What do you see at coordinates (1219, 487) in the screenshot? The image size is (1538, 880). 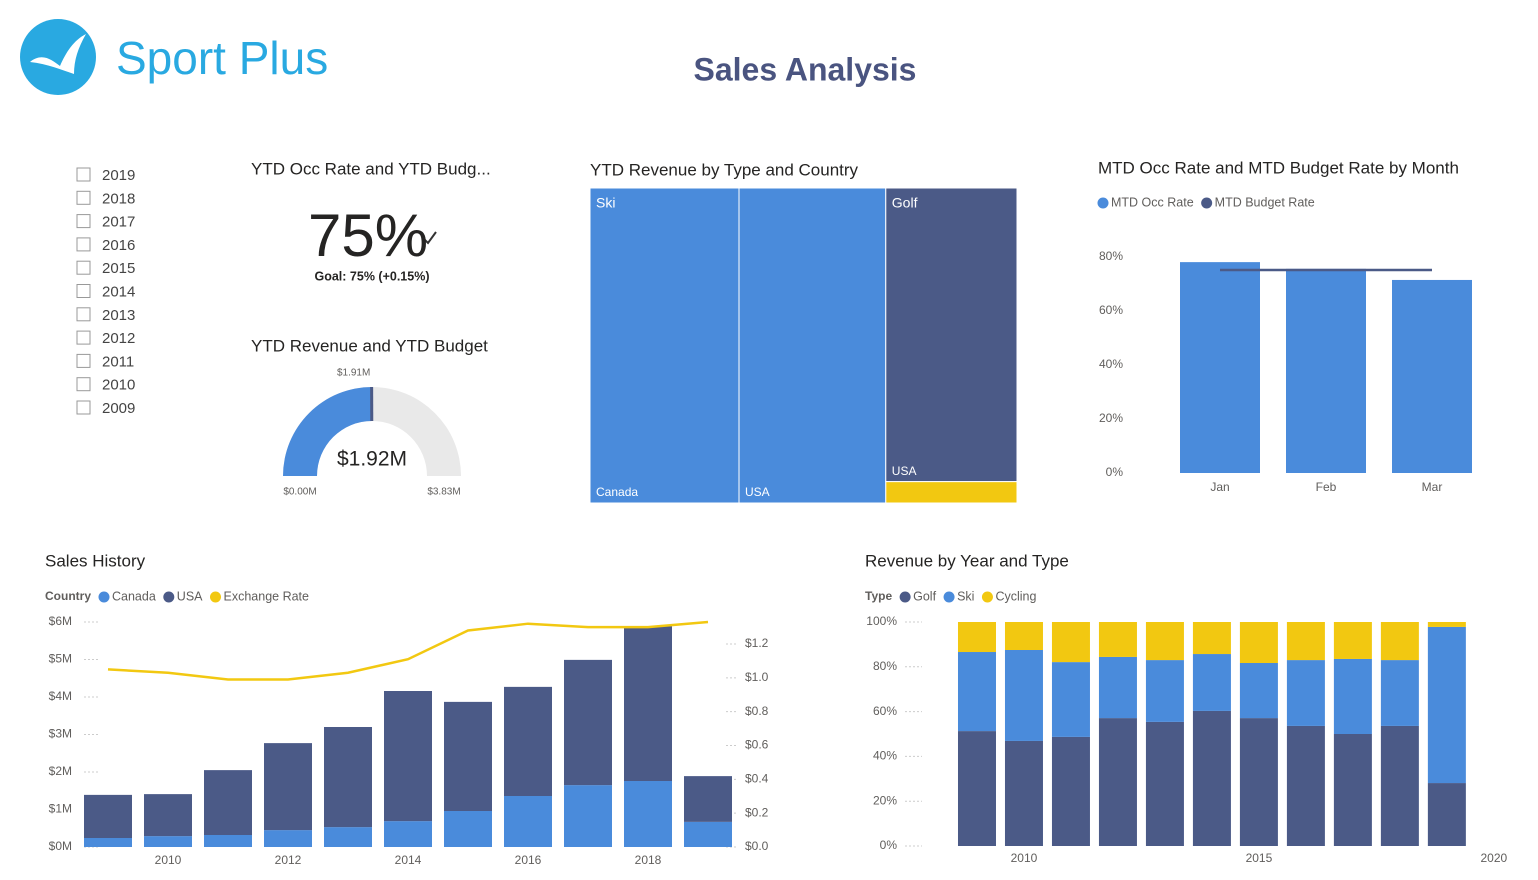 I see `x-tick-label: Jan` at bounding box center [1219, 487].